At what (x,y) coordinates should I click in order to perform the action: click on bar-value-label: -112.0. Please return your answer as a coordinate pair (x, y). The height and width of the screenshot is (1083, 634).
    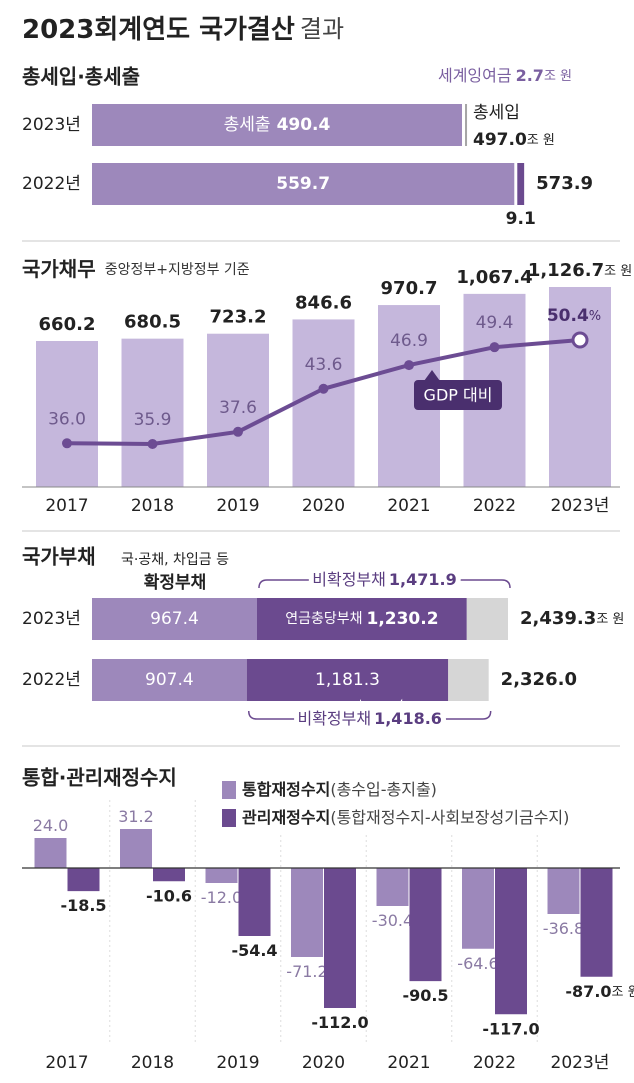
    Looking at the image, I should click on (339, 1022).